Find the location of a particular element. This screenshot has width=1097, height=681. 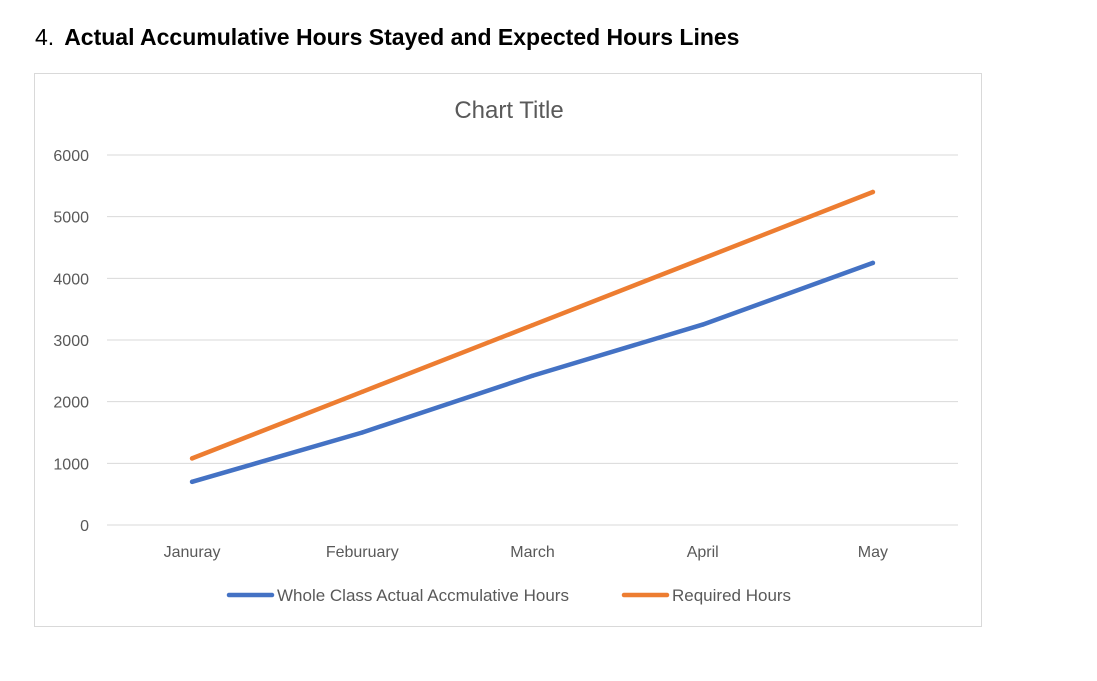

y-tick-label: 3000 is located at coordinates (71, 341).